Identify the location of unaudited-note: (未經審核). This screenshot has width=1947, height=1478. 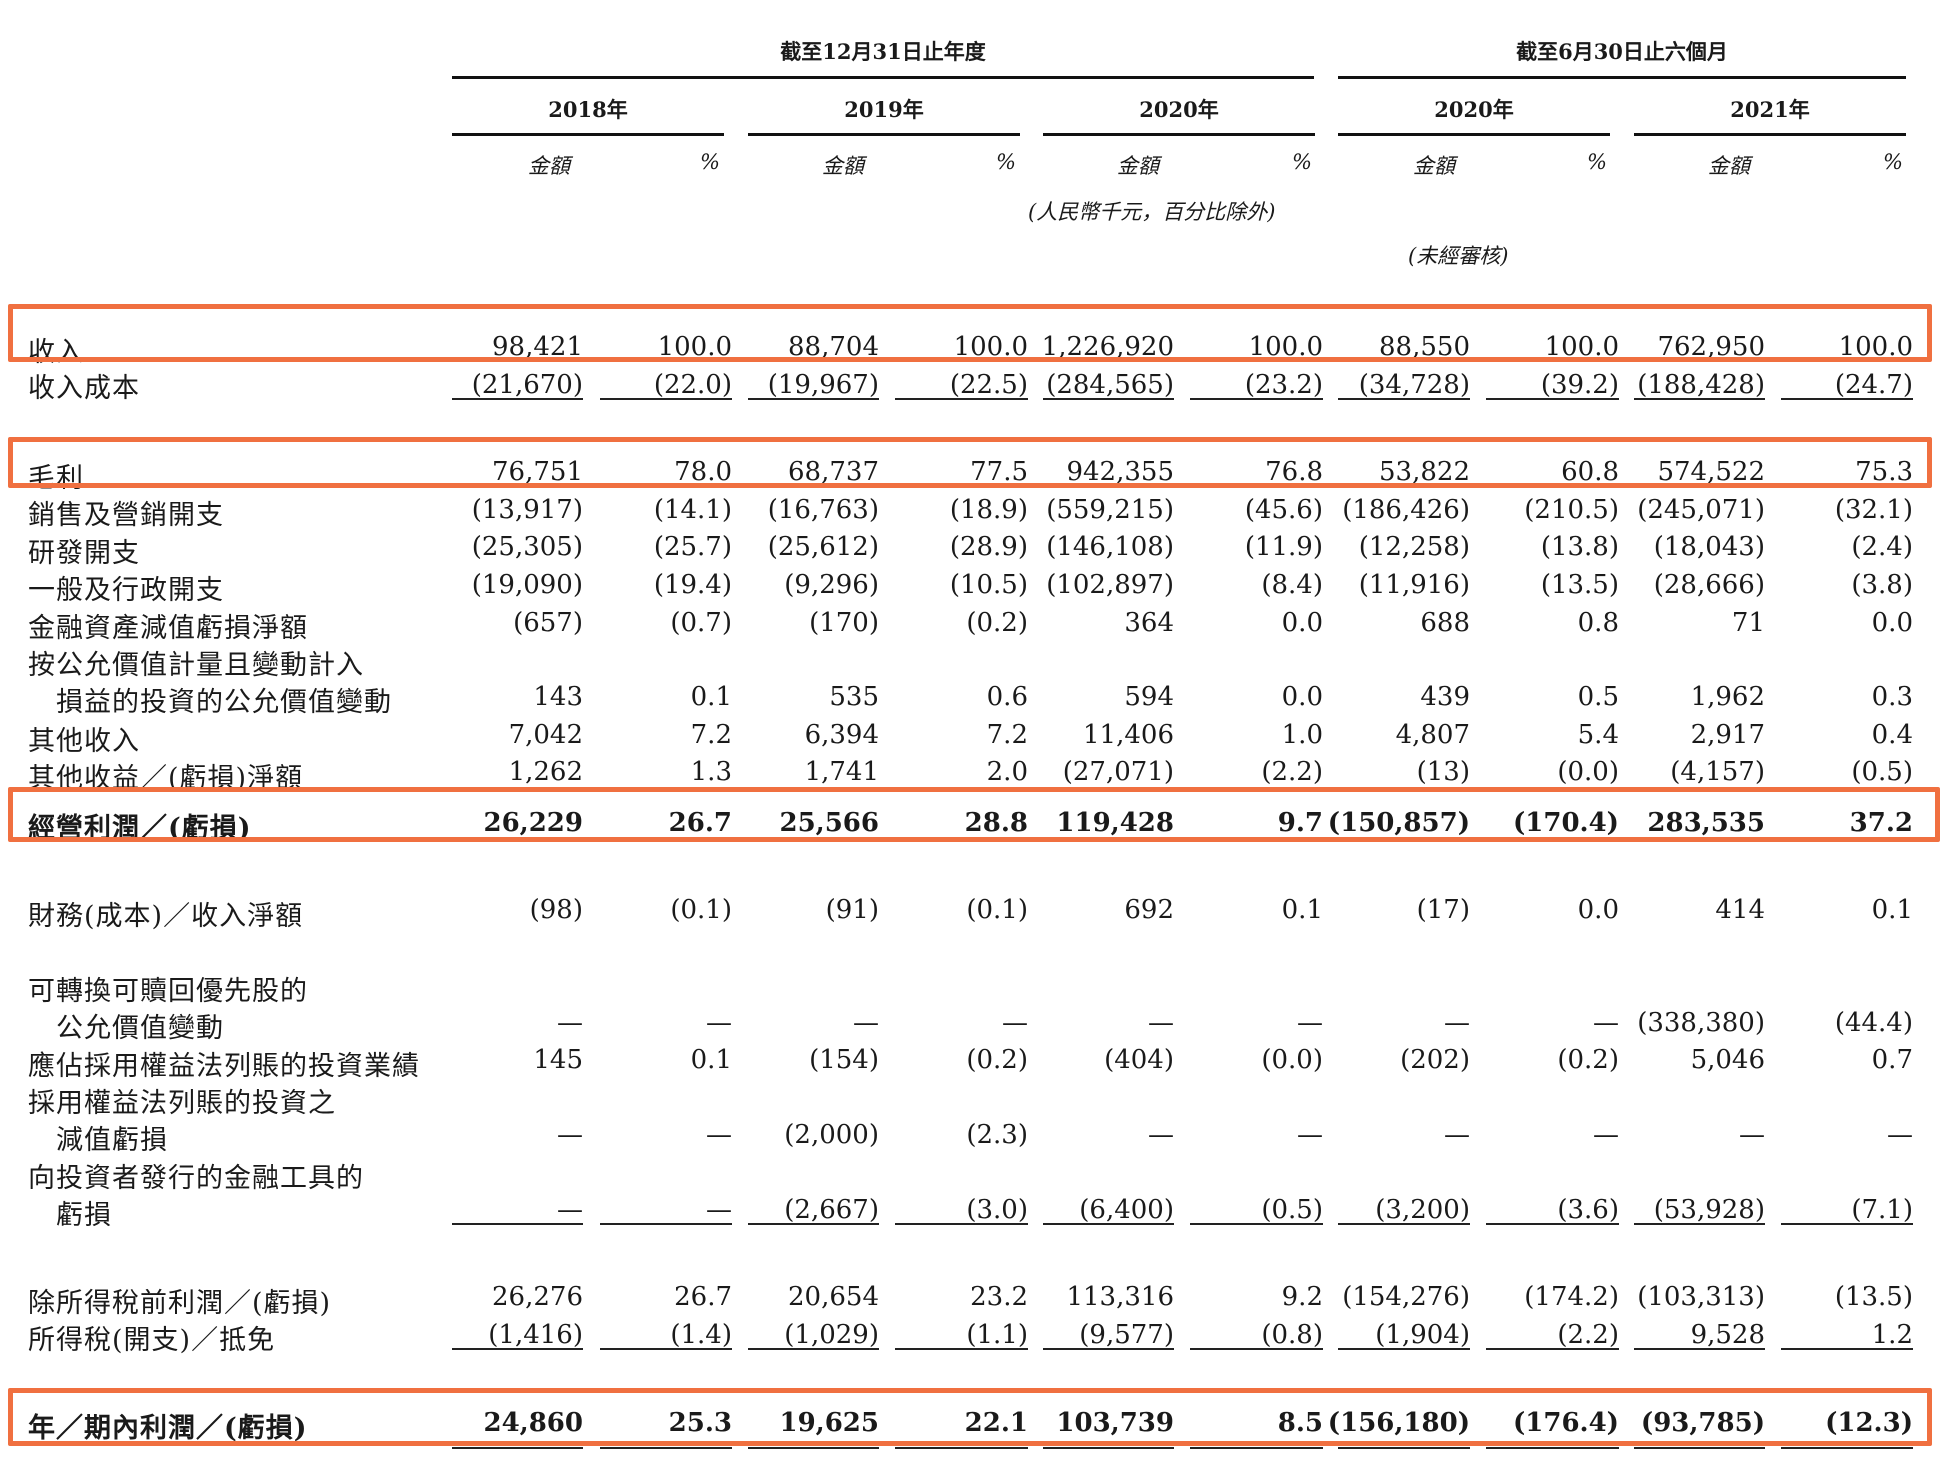
(1458, 256).